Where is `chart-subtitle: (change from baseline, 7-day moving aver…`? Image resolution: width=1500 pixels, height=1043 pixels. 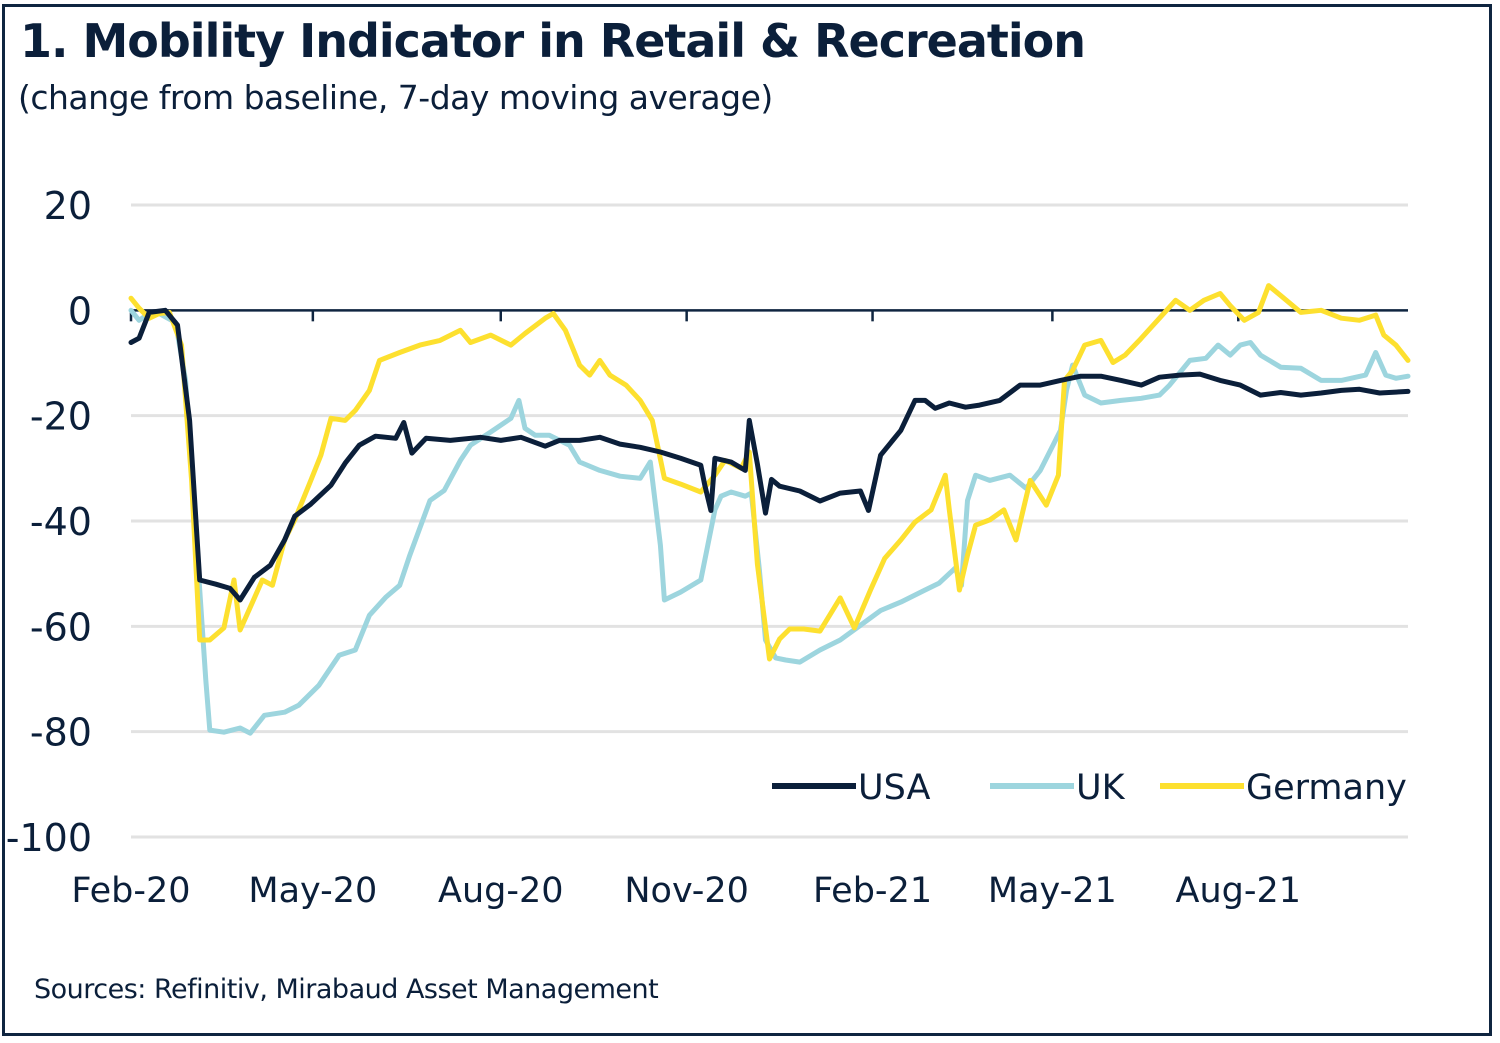 chart-subtitle: (change from baseline, 7-day moving aver… is located at coordinates (395, 97).